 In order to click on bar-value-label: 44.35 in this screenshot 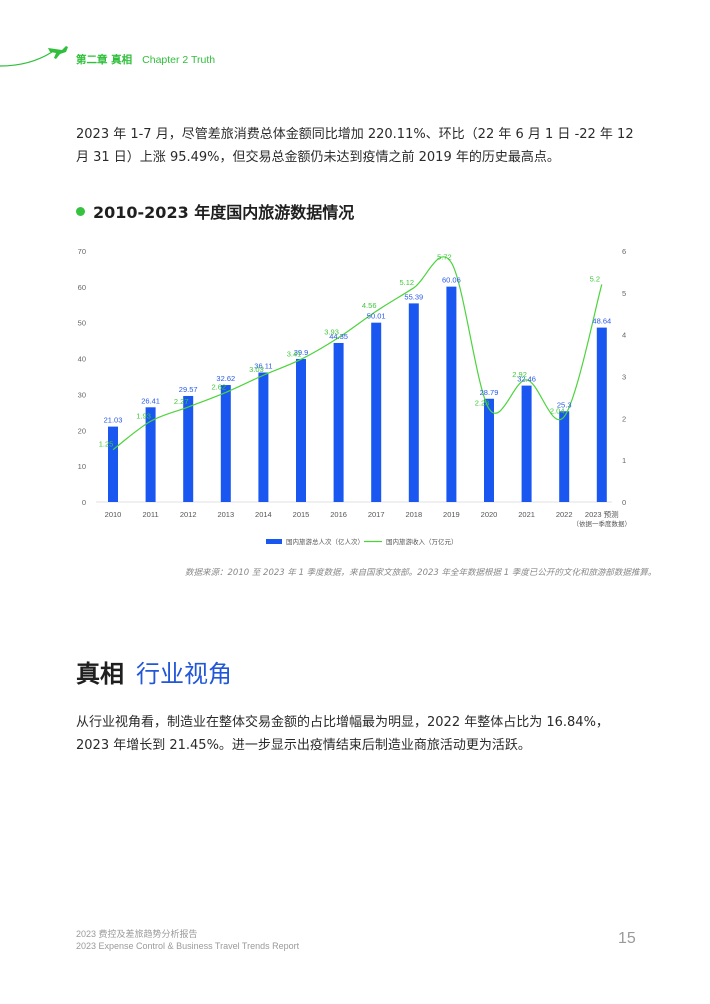, I will do `click(338, 336)`.